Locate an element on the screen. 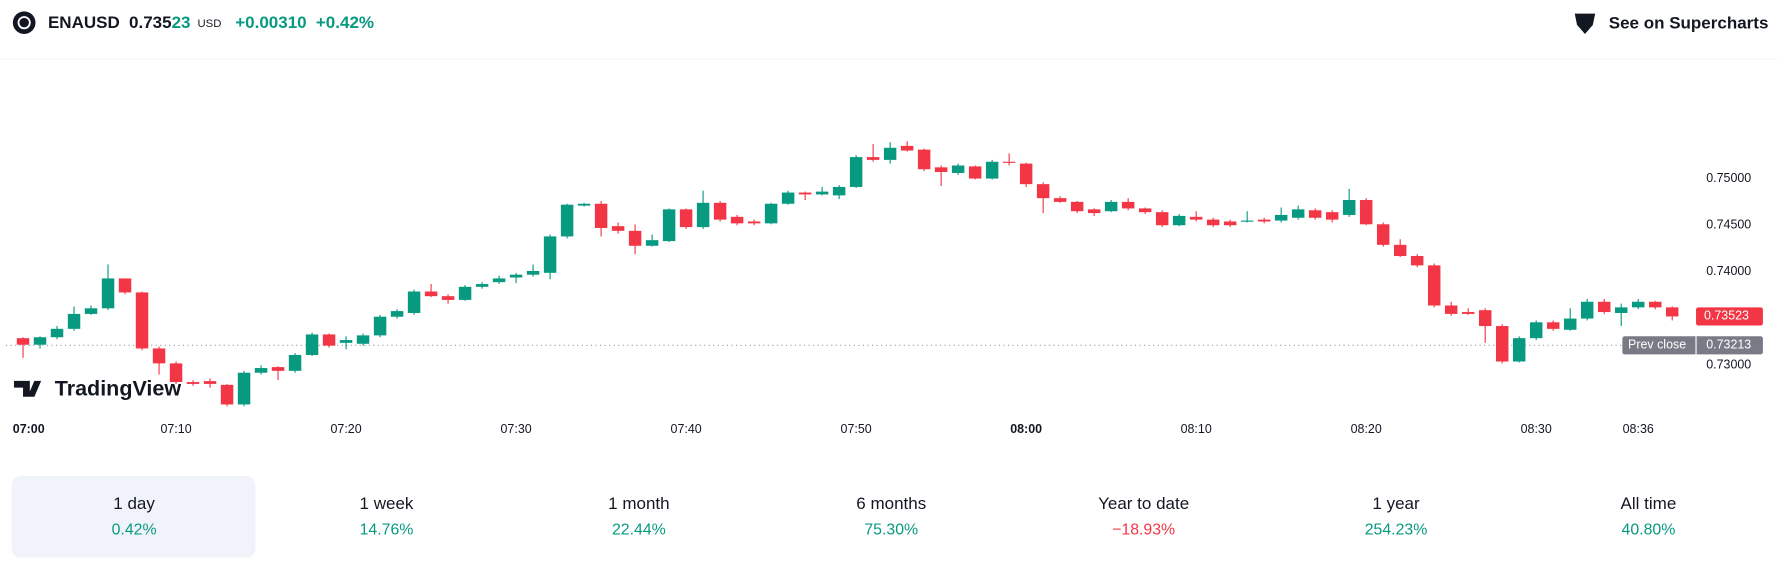  tabs-background is located at coordinates (133, 517).